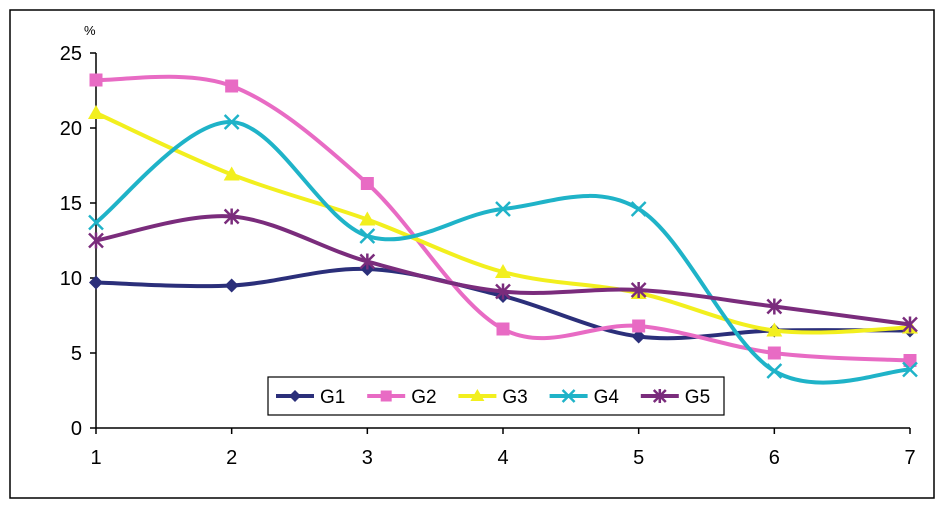 Image resolution: width=944 pixels, height=512 pixels. Describe the element at coordinates (514, 397) in the screenshot. I see `legend-label: G3` at that location.